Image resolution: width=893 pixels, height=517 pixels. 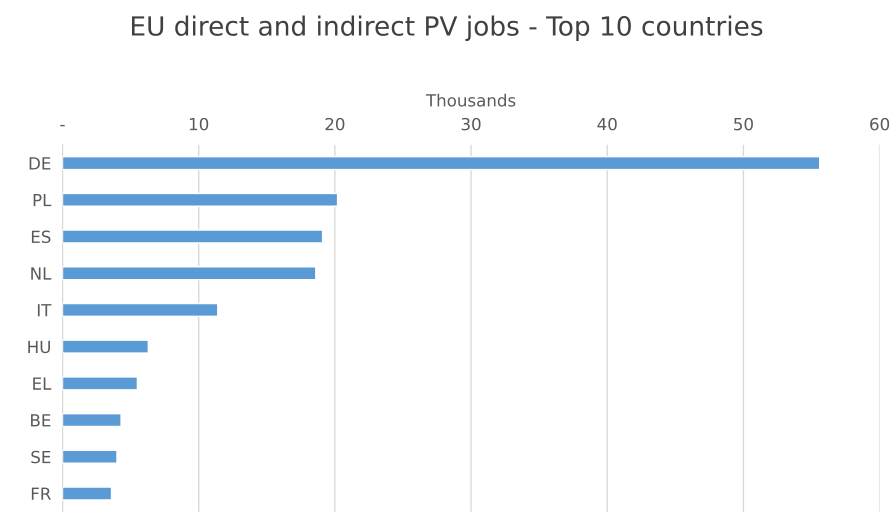 What do you see at coordinates (471, 124) in the screenshot?
I see `x-tick-label: 30` at bounding box center [471, 124].